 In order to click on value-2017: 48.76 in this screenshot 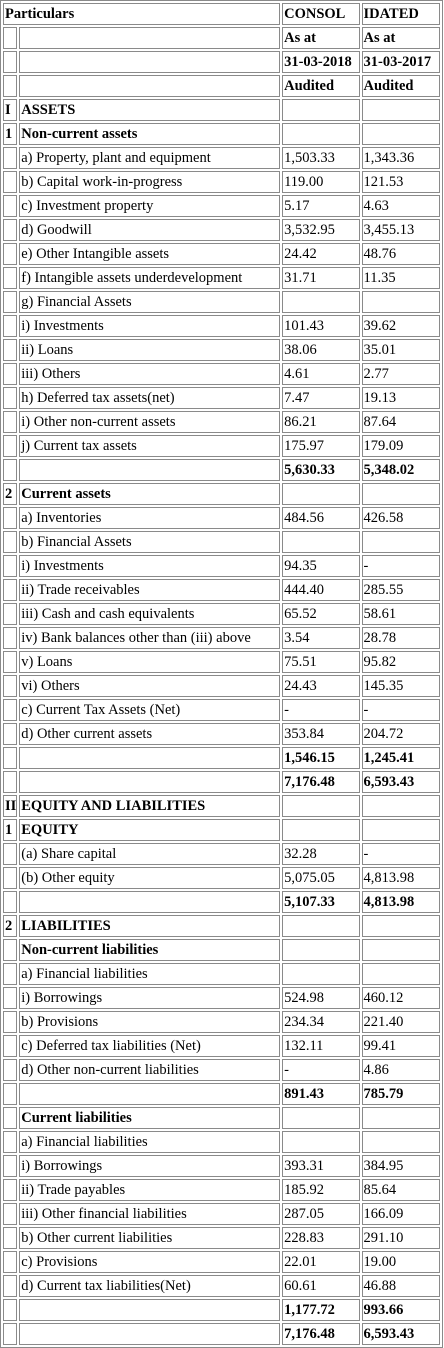, I will do `click(400, 254)`.